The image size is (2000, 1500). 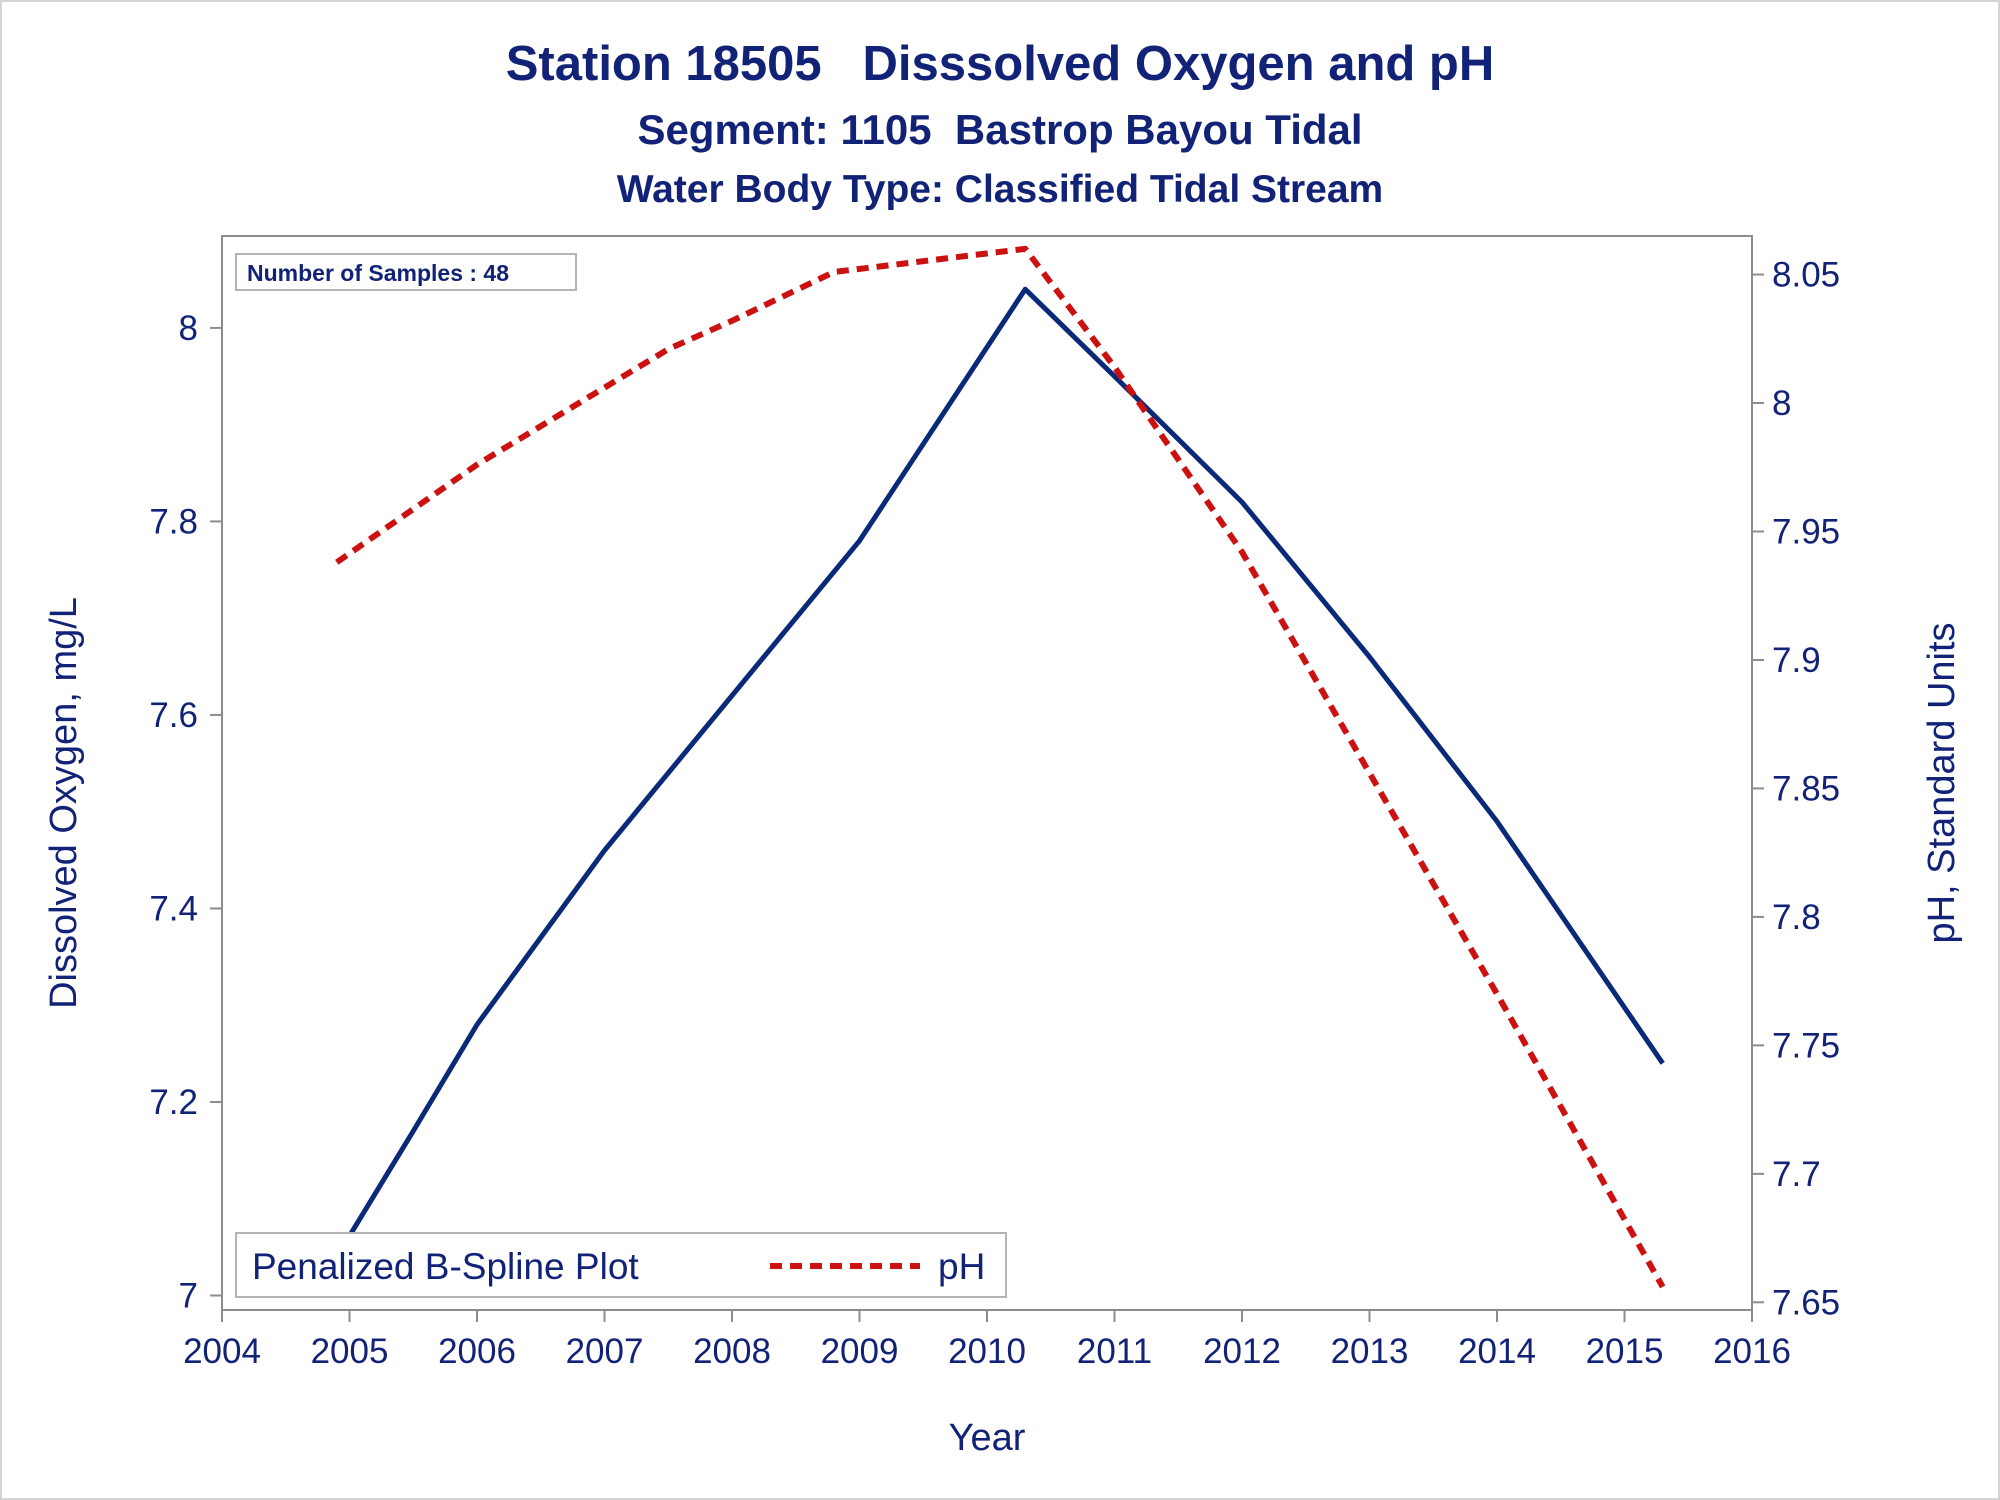 What do you see at coordinates (1625, 1351) in the screenshot?
I see `x-tick-label: 2015` at bounding box center [1625, 1351].